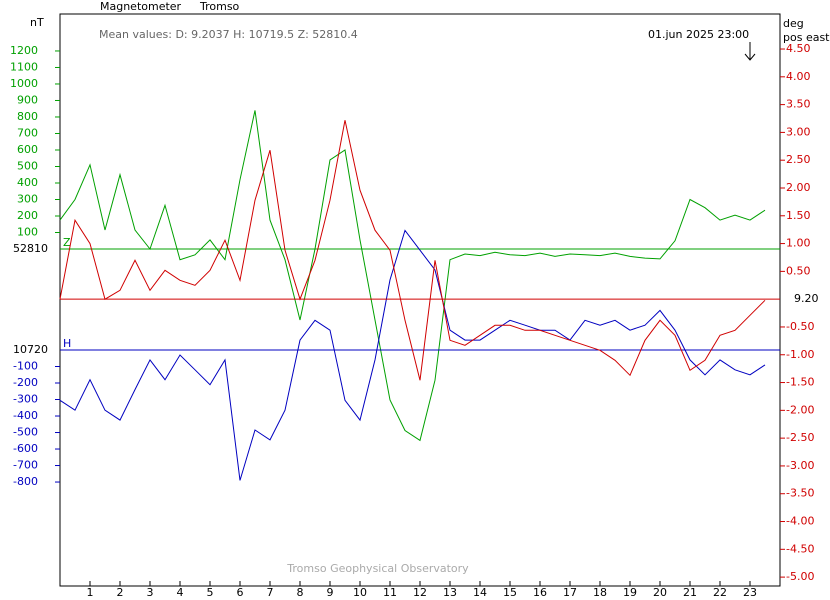 This screenshot has height=600, width=830. I want to click on y2-axis-label: deg, so click(793, 23).